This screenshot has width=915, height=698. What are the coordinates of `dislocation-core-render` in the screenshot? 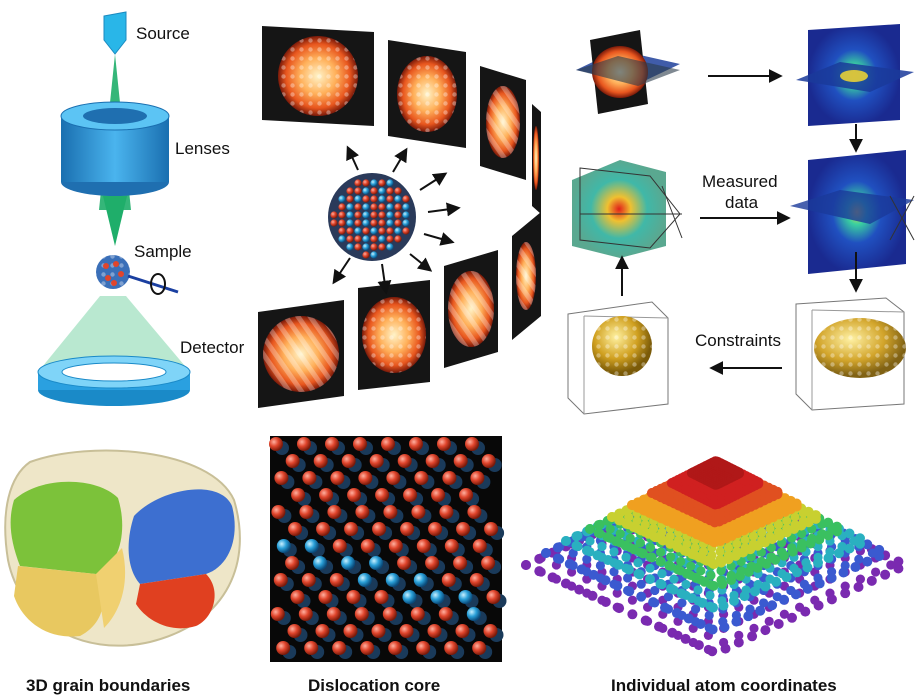 It's located at (388, 549).